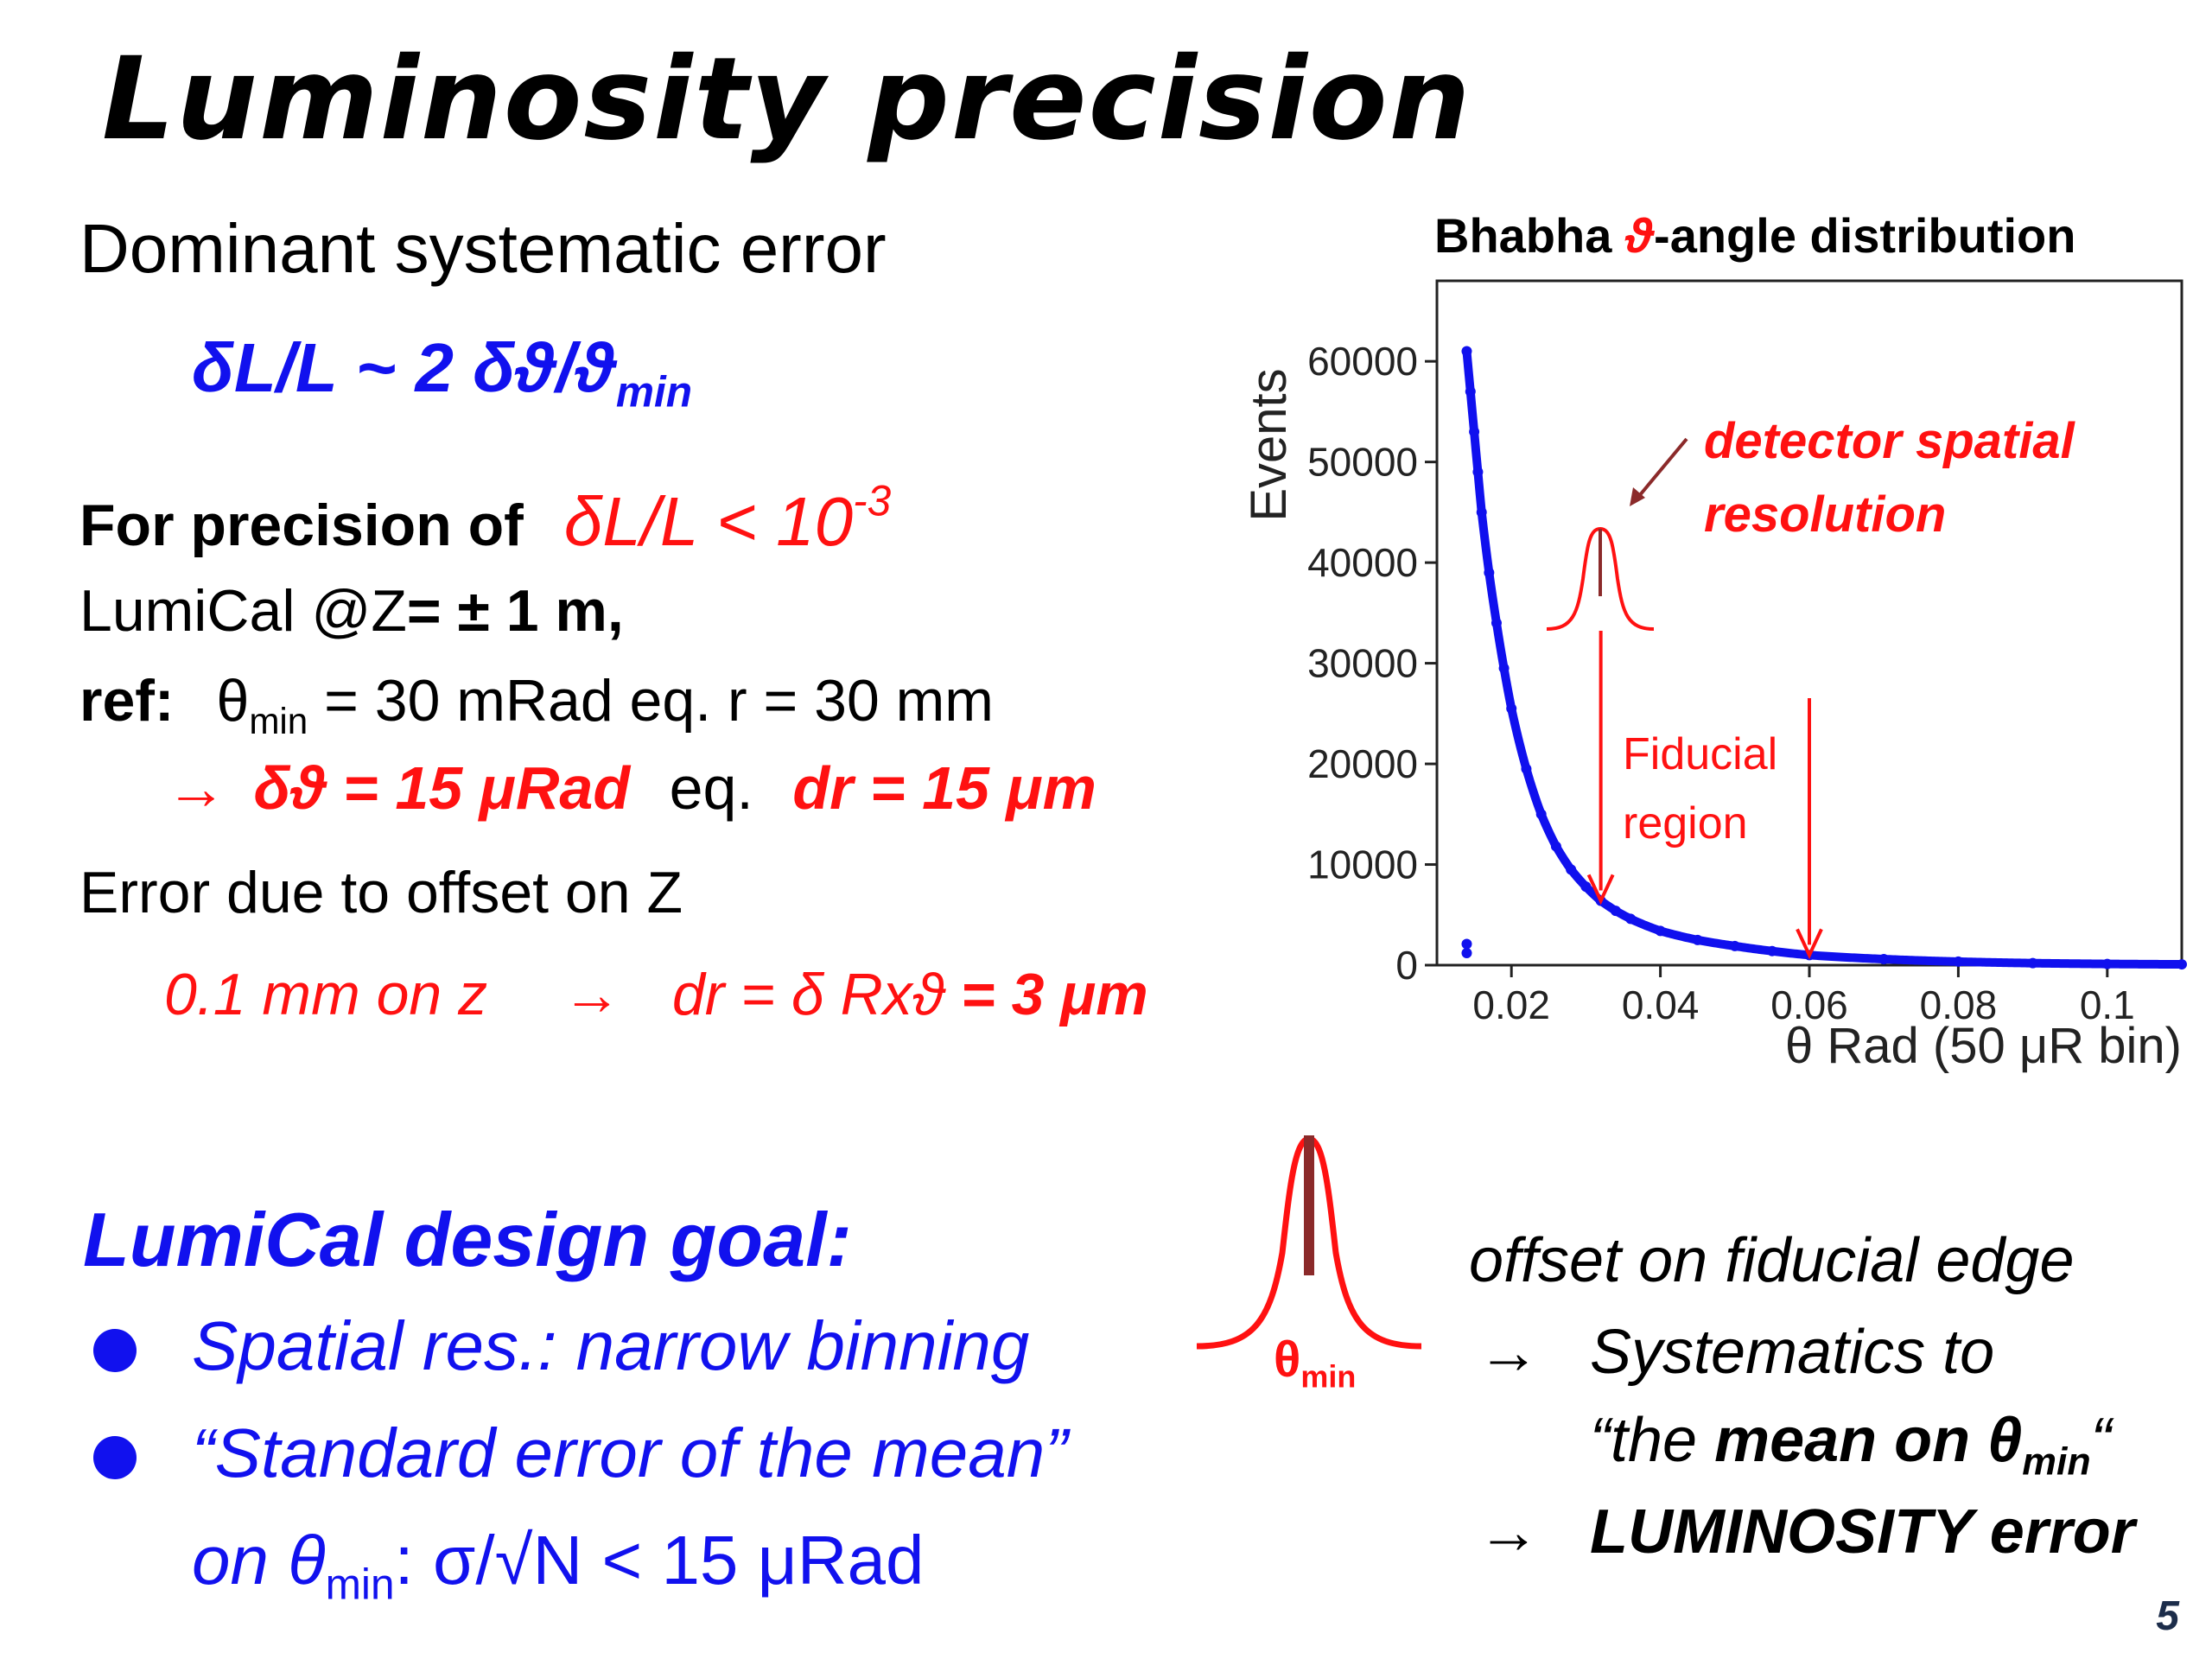 Image resolution: width=2212 pixels, height=1659 pixels. Describe the element at coordinates (1640, 235) in the screenshot. I see `chart-title-symbol: ϑ` at that location.